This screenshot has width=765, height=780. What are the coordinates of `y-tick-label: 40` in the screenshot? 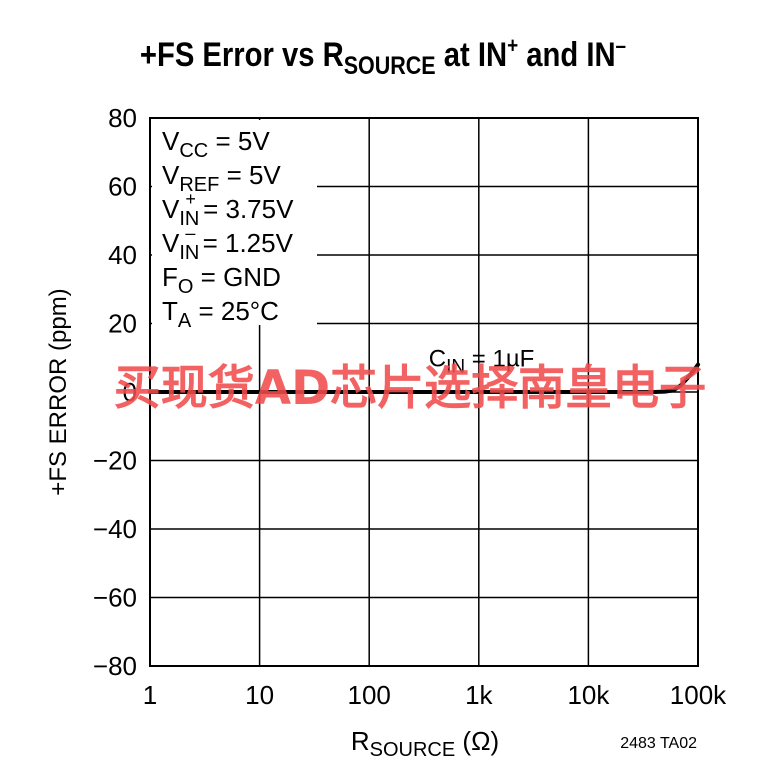 It's located at (122, 255).